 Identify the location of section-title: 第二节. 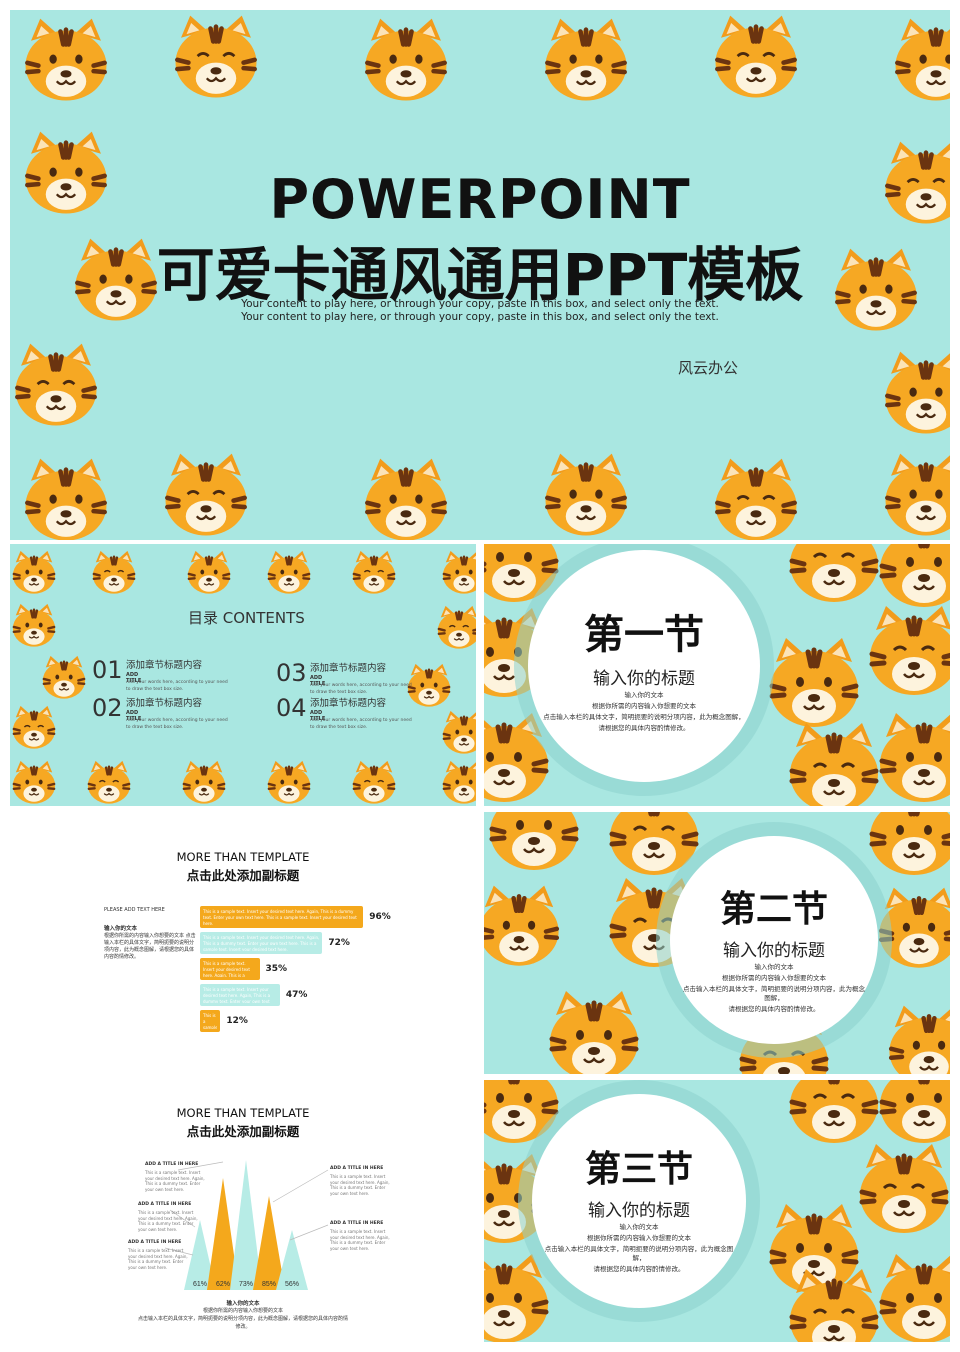
(773, 909).